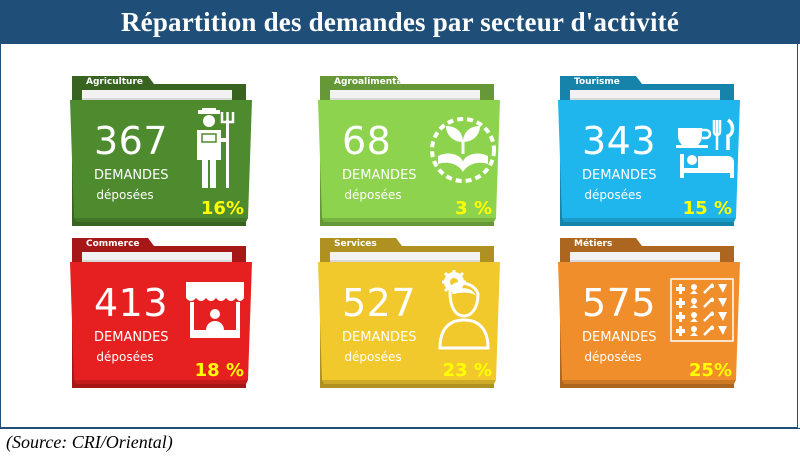 Image resolution: width=800 pixels, height=458 pixels. Describe the element at coordinates (473, 208) in the screenshot. I see `share-percent: 3 %` at that location.